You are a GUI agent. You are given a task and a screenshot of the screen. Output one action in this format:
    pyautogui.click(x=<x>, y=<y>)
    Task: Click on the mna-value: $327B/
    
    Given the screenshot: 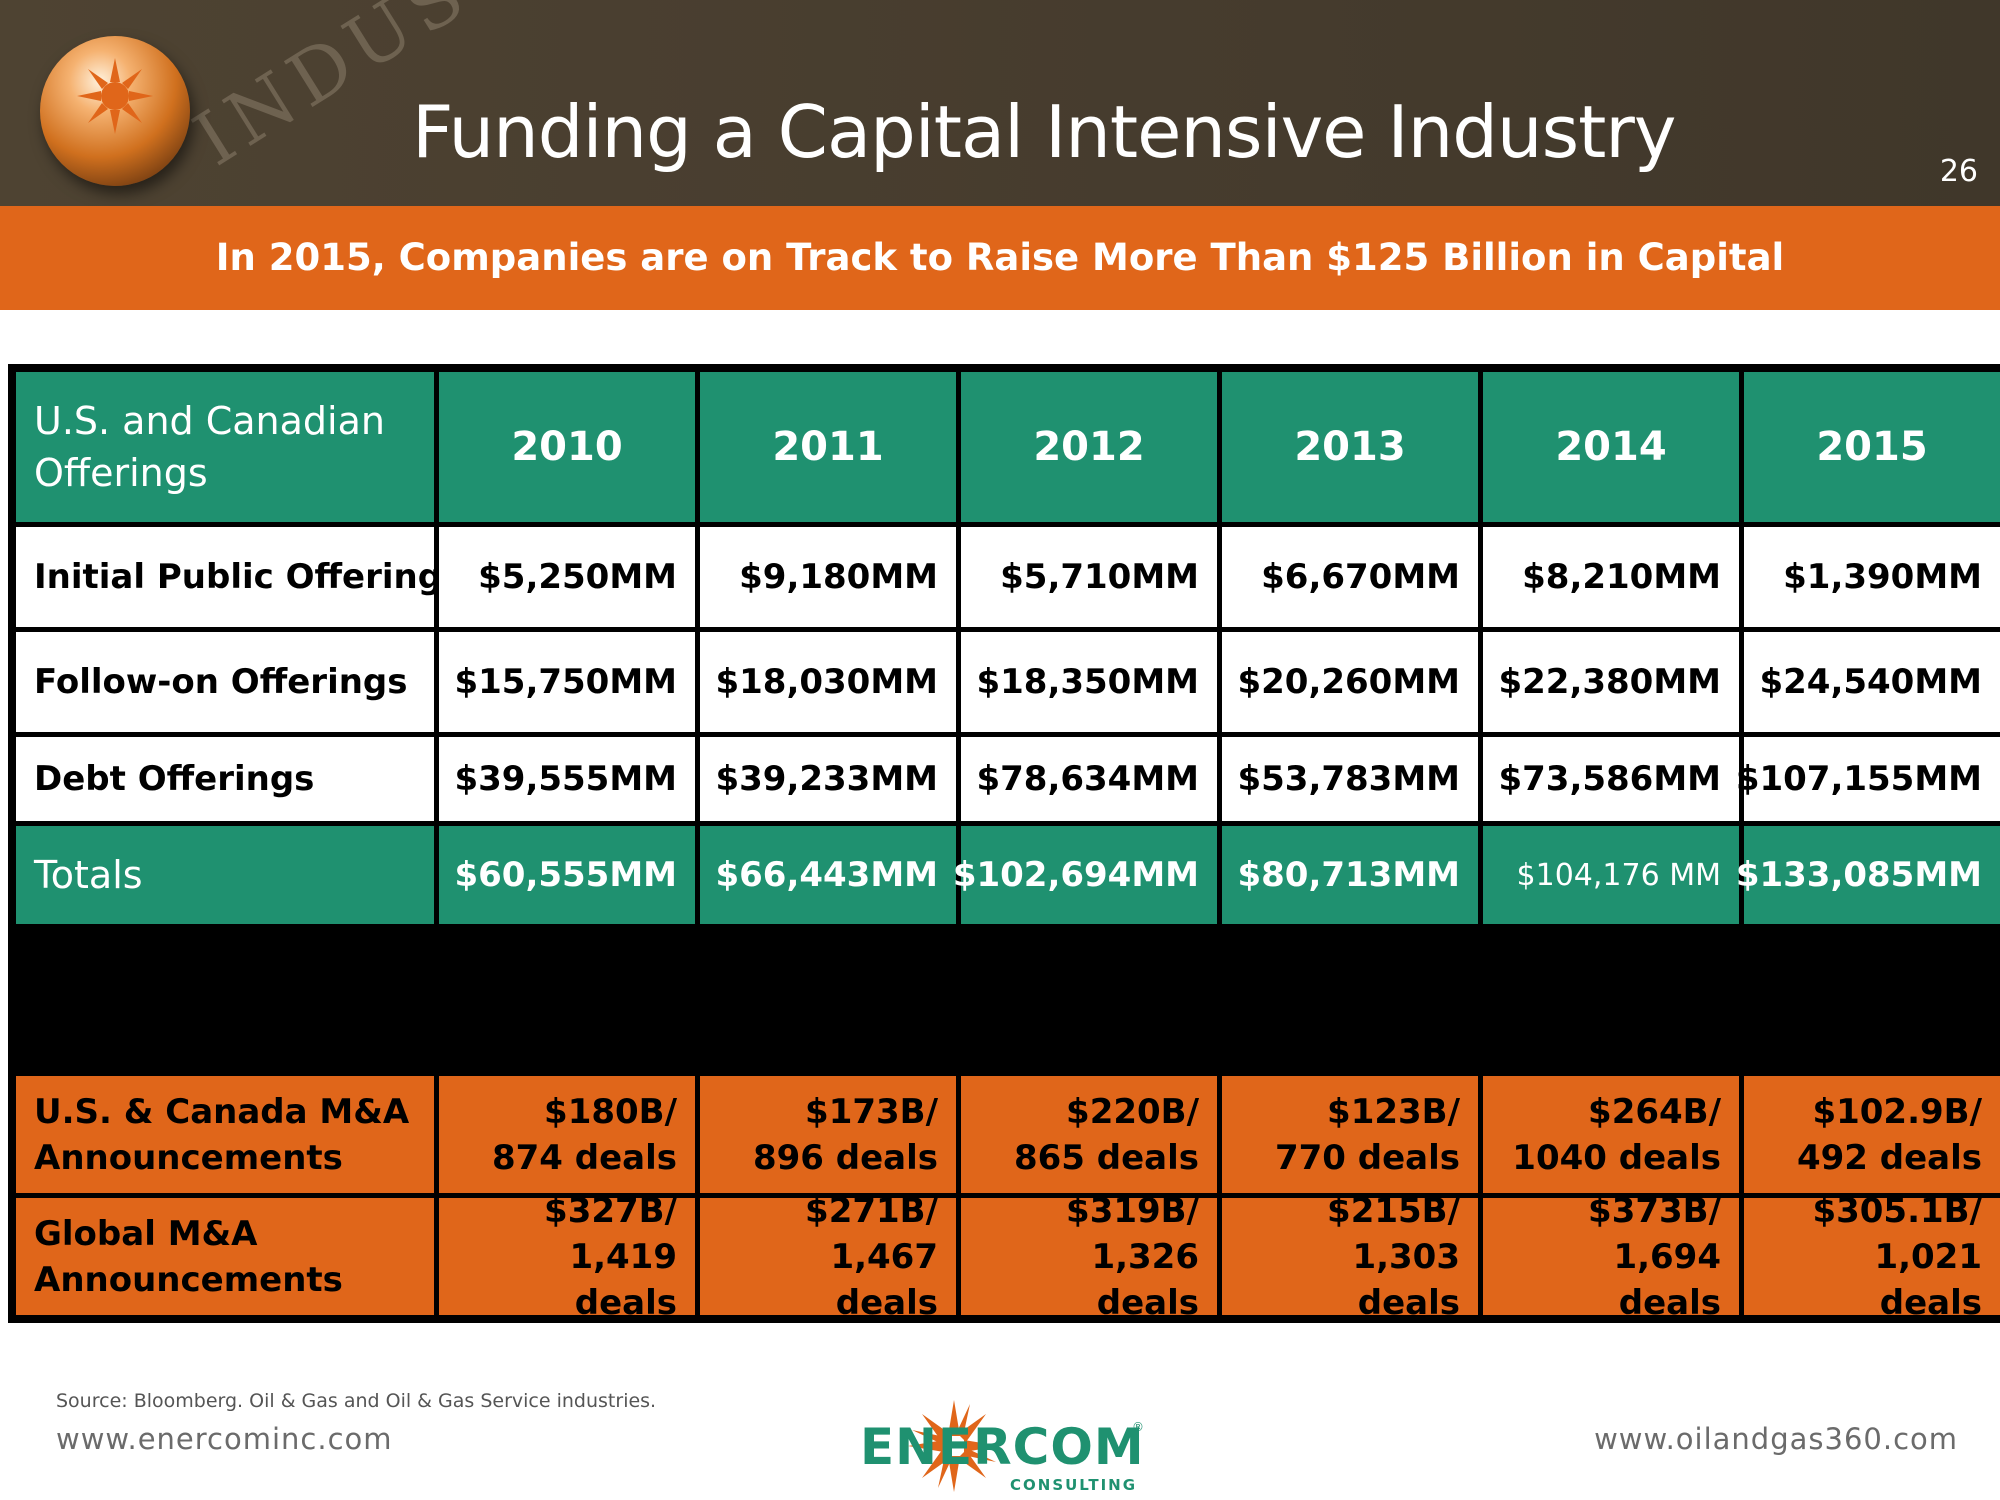 What is the action you would take?
    pyautogui.click(x=610, y=1210)
    